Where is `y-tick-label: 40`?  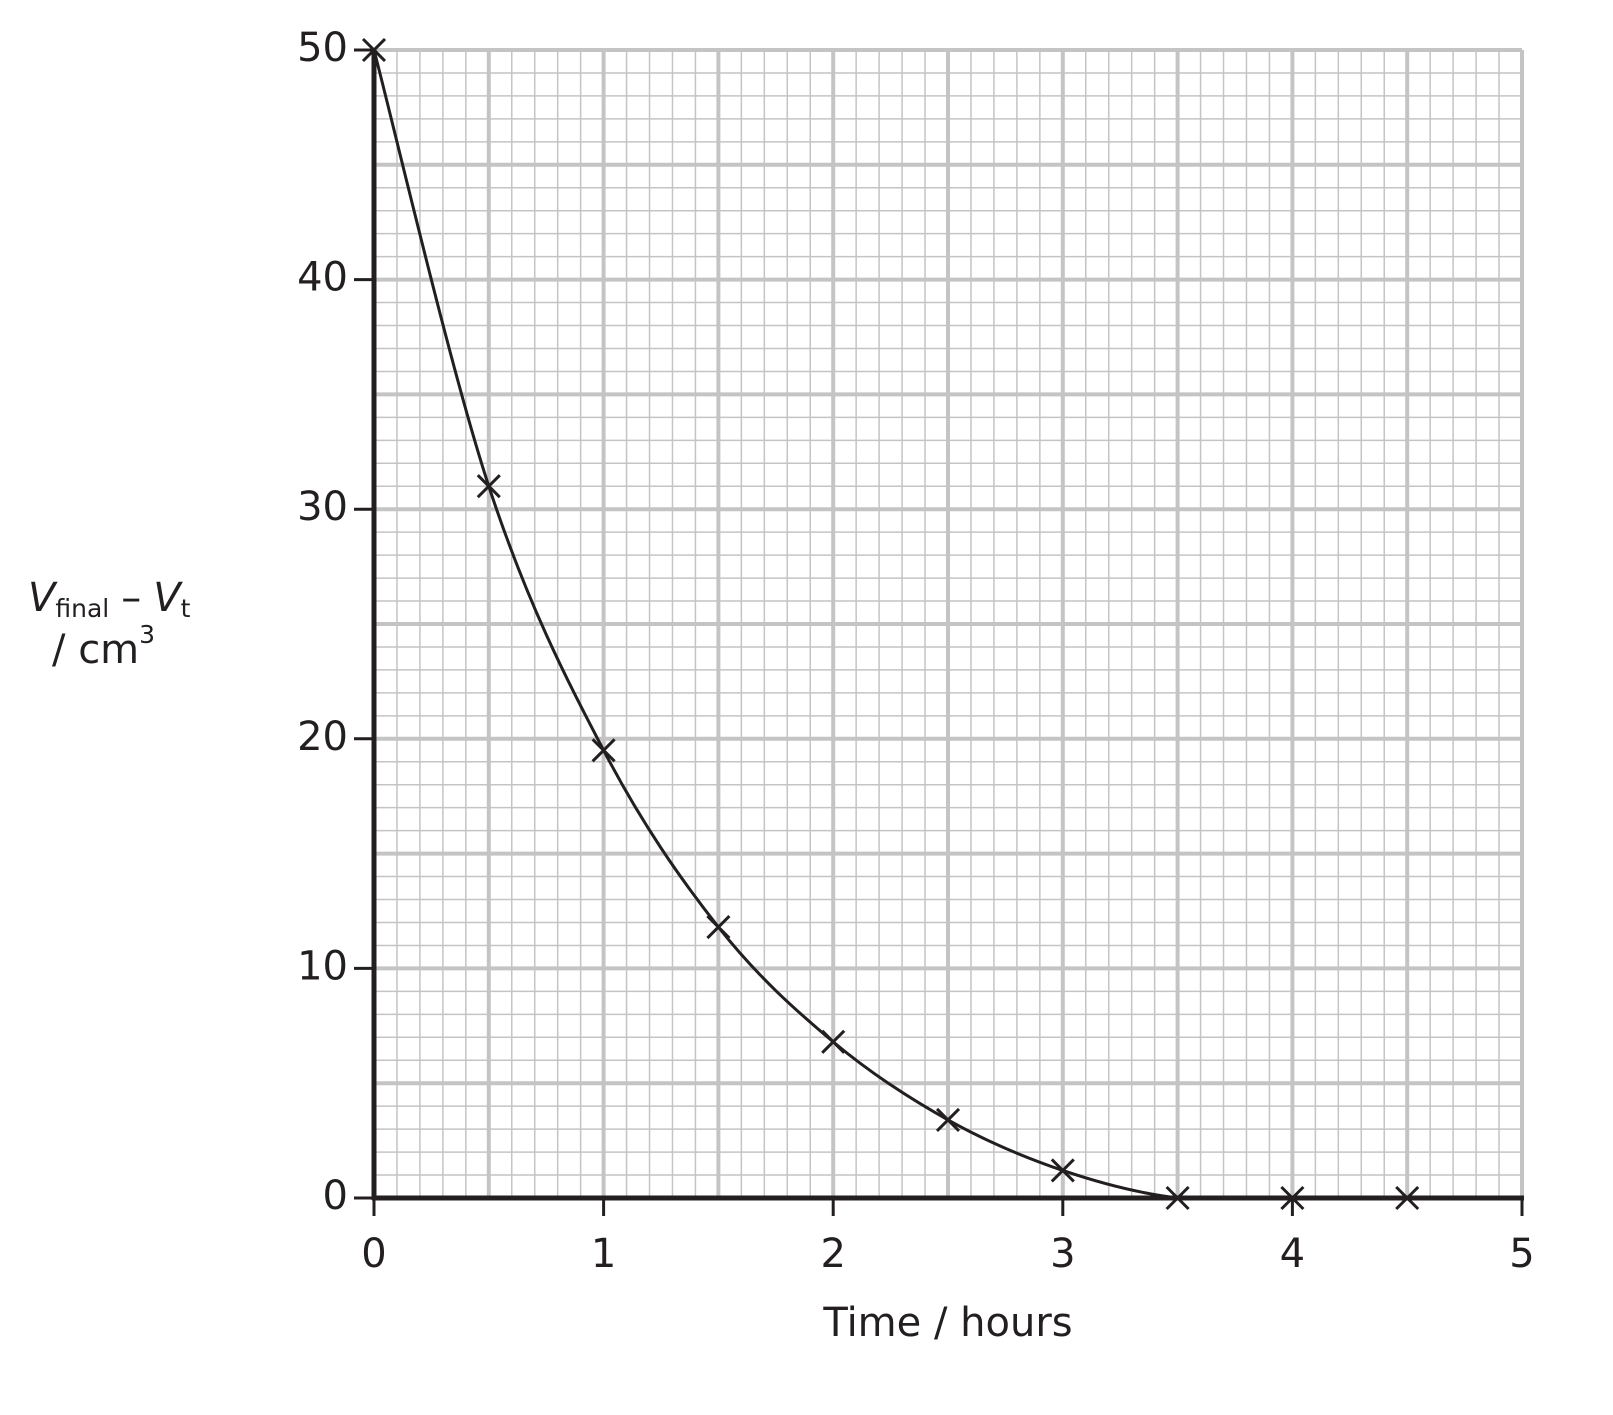
y-tick-label: 40 is located at coordinates (322, 278).